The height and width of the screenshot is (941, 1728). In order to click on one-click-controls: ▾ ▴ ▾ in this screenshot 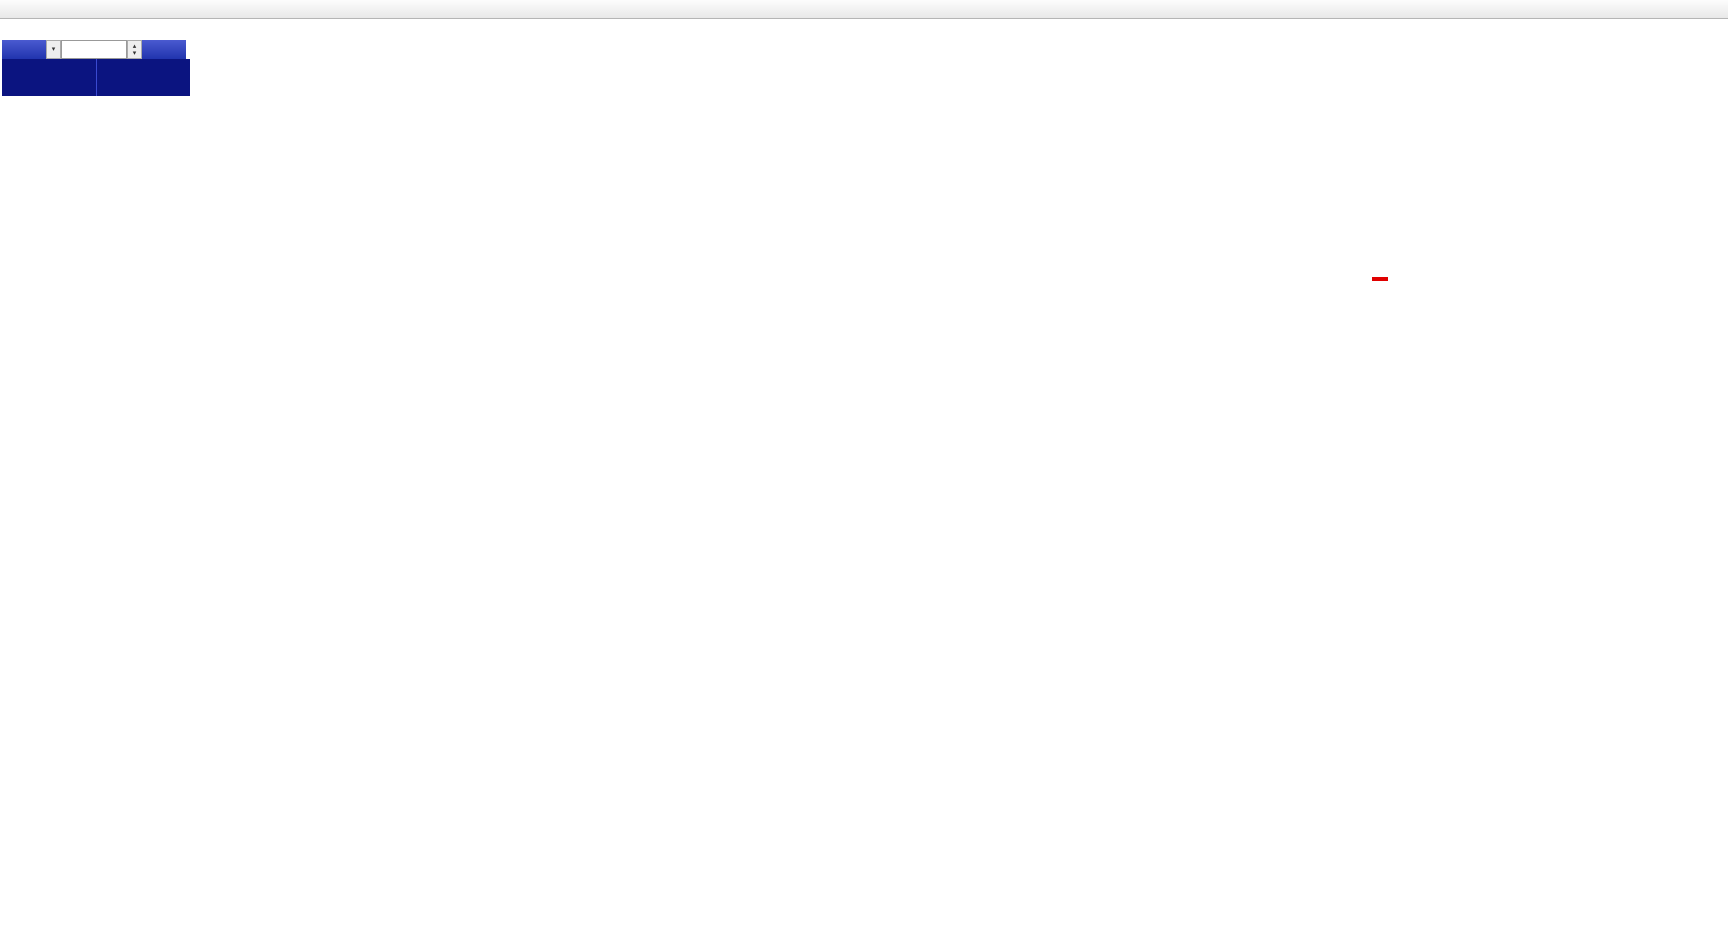, I will do `click(96, 49)`.